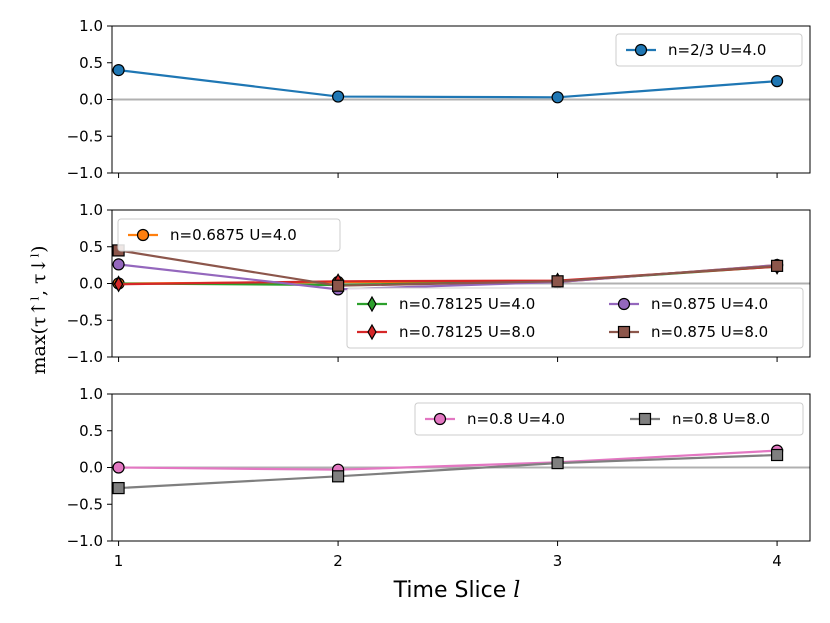  I want to click on legend-label: n=0.78125 U=8.0, so click(467, 332).